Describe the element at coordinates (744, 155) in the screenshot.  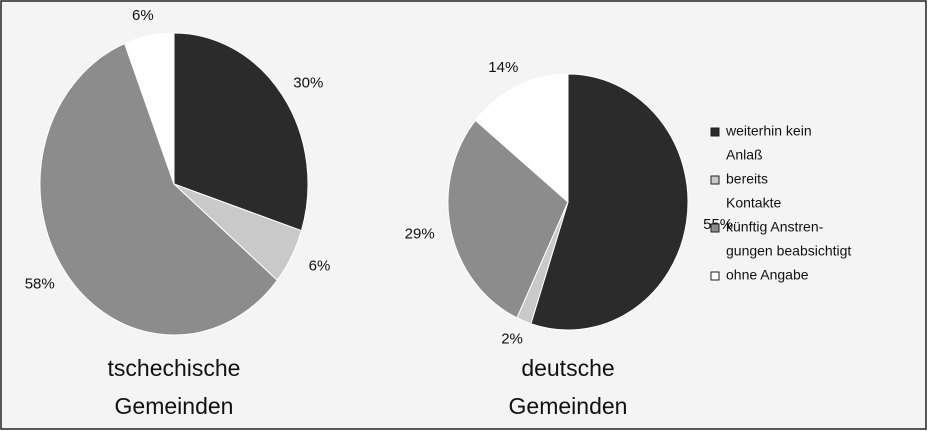
I see `legend-label: Anlaß` at that location.